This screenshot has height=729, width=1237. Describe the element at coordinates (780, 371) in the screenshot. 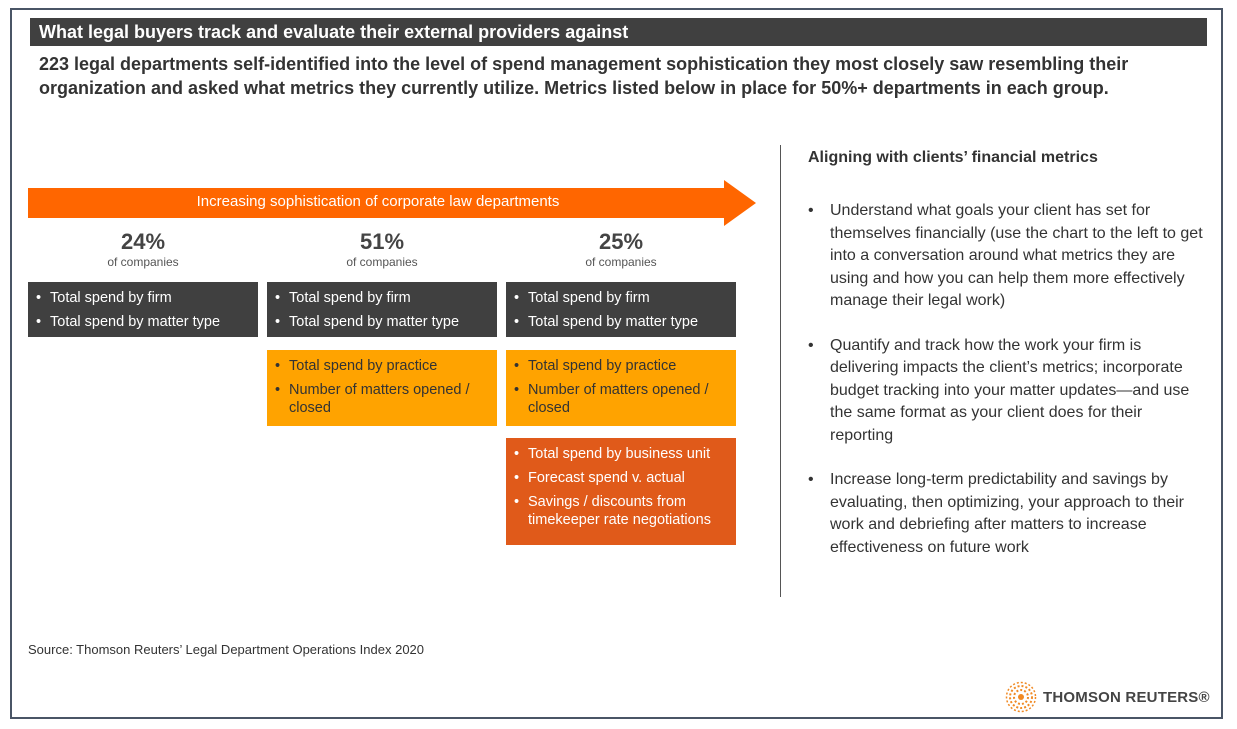

I see `divider` at that location.